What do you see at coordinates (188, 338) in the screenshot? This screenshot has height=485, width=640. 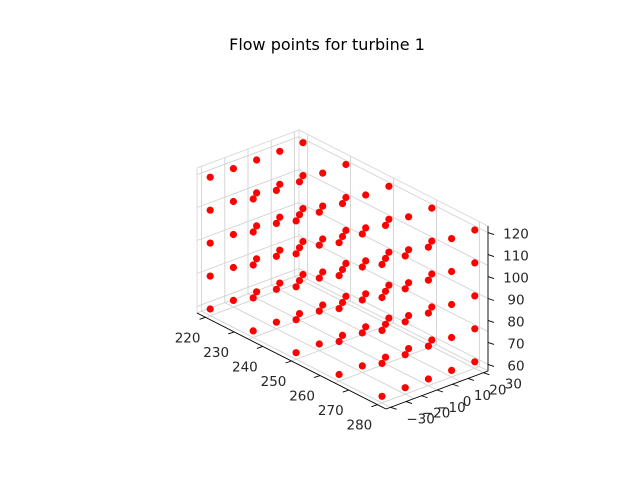 I see `x-tick-label: 220` at bounding box center [188, 338].